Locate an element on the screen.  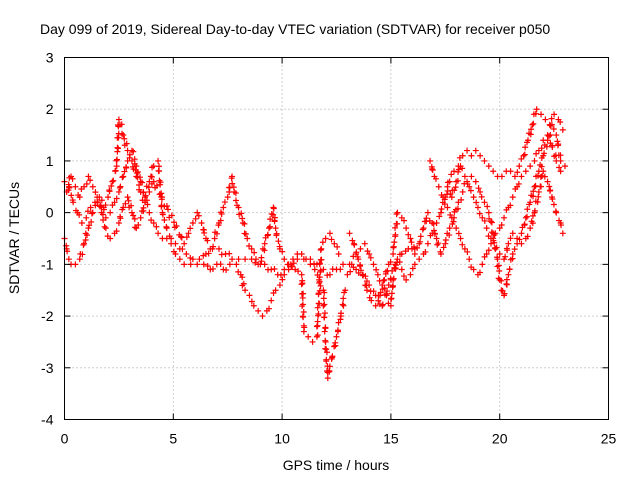
series-arc-d is located at coordinates (455, 207).